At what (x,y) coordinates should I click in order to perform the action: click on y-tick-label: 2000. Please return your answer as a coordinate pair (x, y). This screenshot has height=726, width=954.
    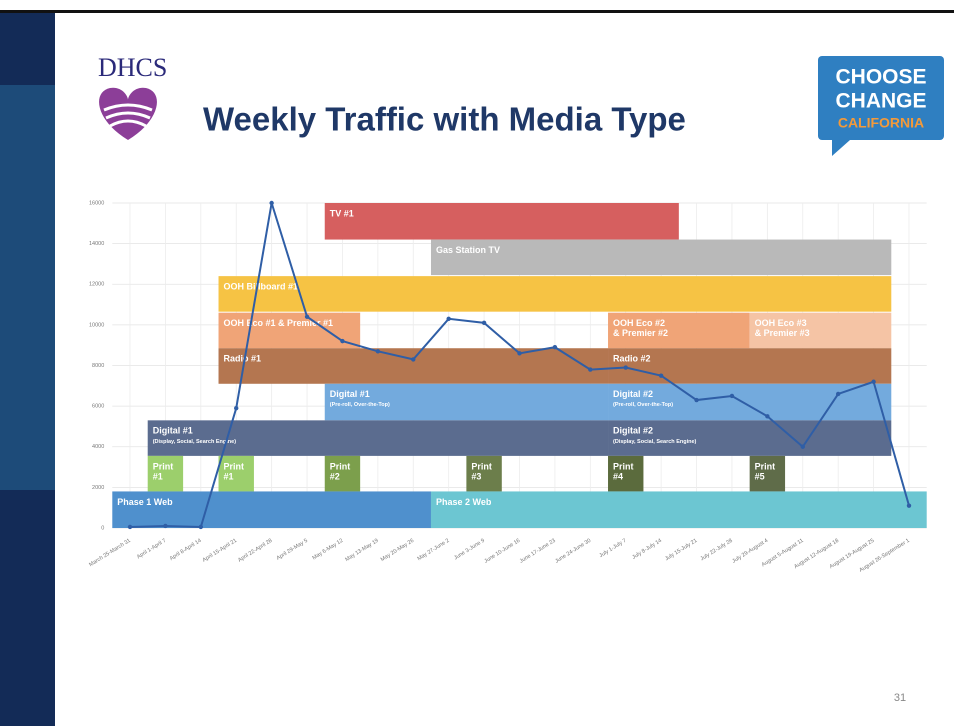
    Looking at the image, I should click on (98, 488).